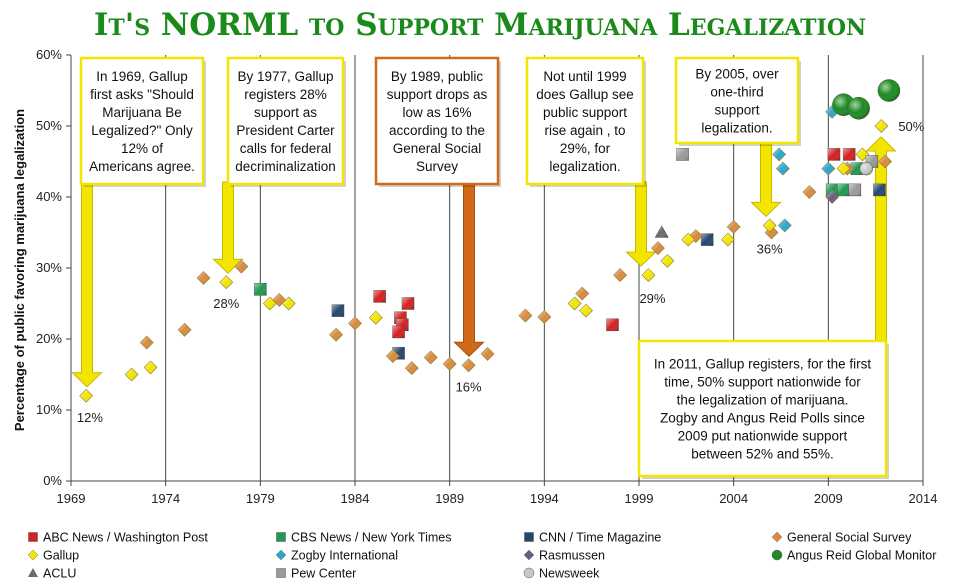 The width and height of the screenshot is (960, 582). Describe the element at coordinates (762, 382) in the screenshot. I see `annotation-line: time, 50% support nationwide for` at that location.